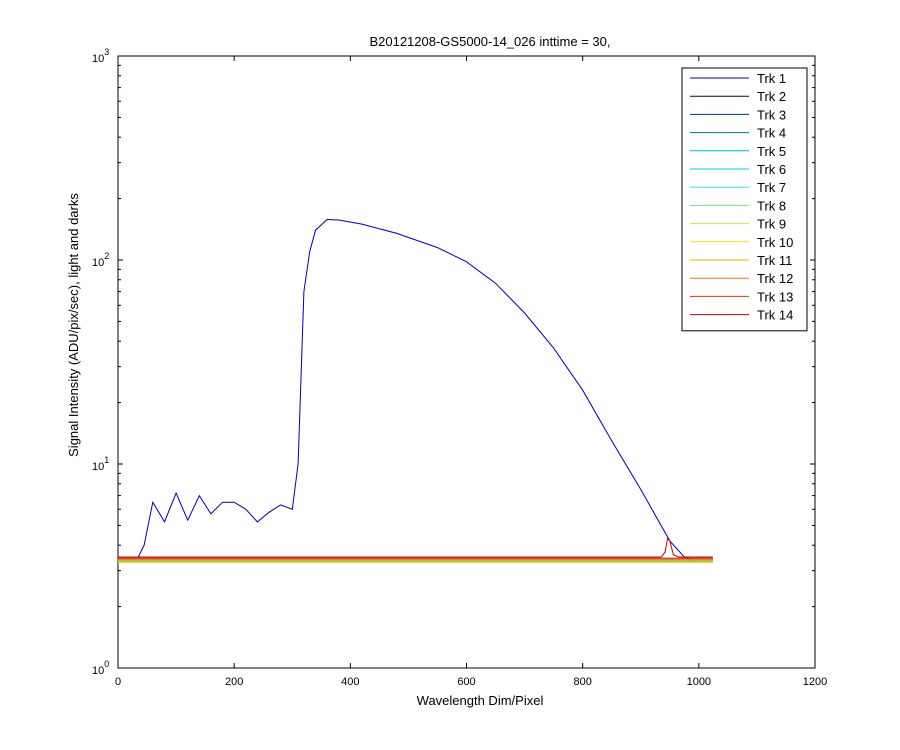 The height and width of the screenshot is (750, 900). Describe the element at coordinates (815, 682) in the screenshot. I see `x-tick-label: 1200` at that location.